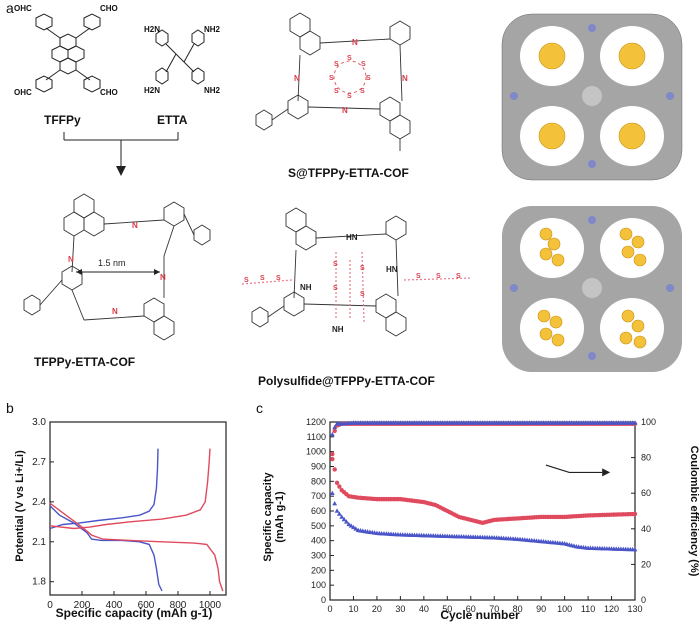 The height and width of the screenshot is (627, 700). What do you see at coordinates (611, 609) in the screenshot?
I see `x-tick-label: 120` at bounding box center [611, 609].